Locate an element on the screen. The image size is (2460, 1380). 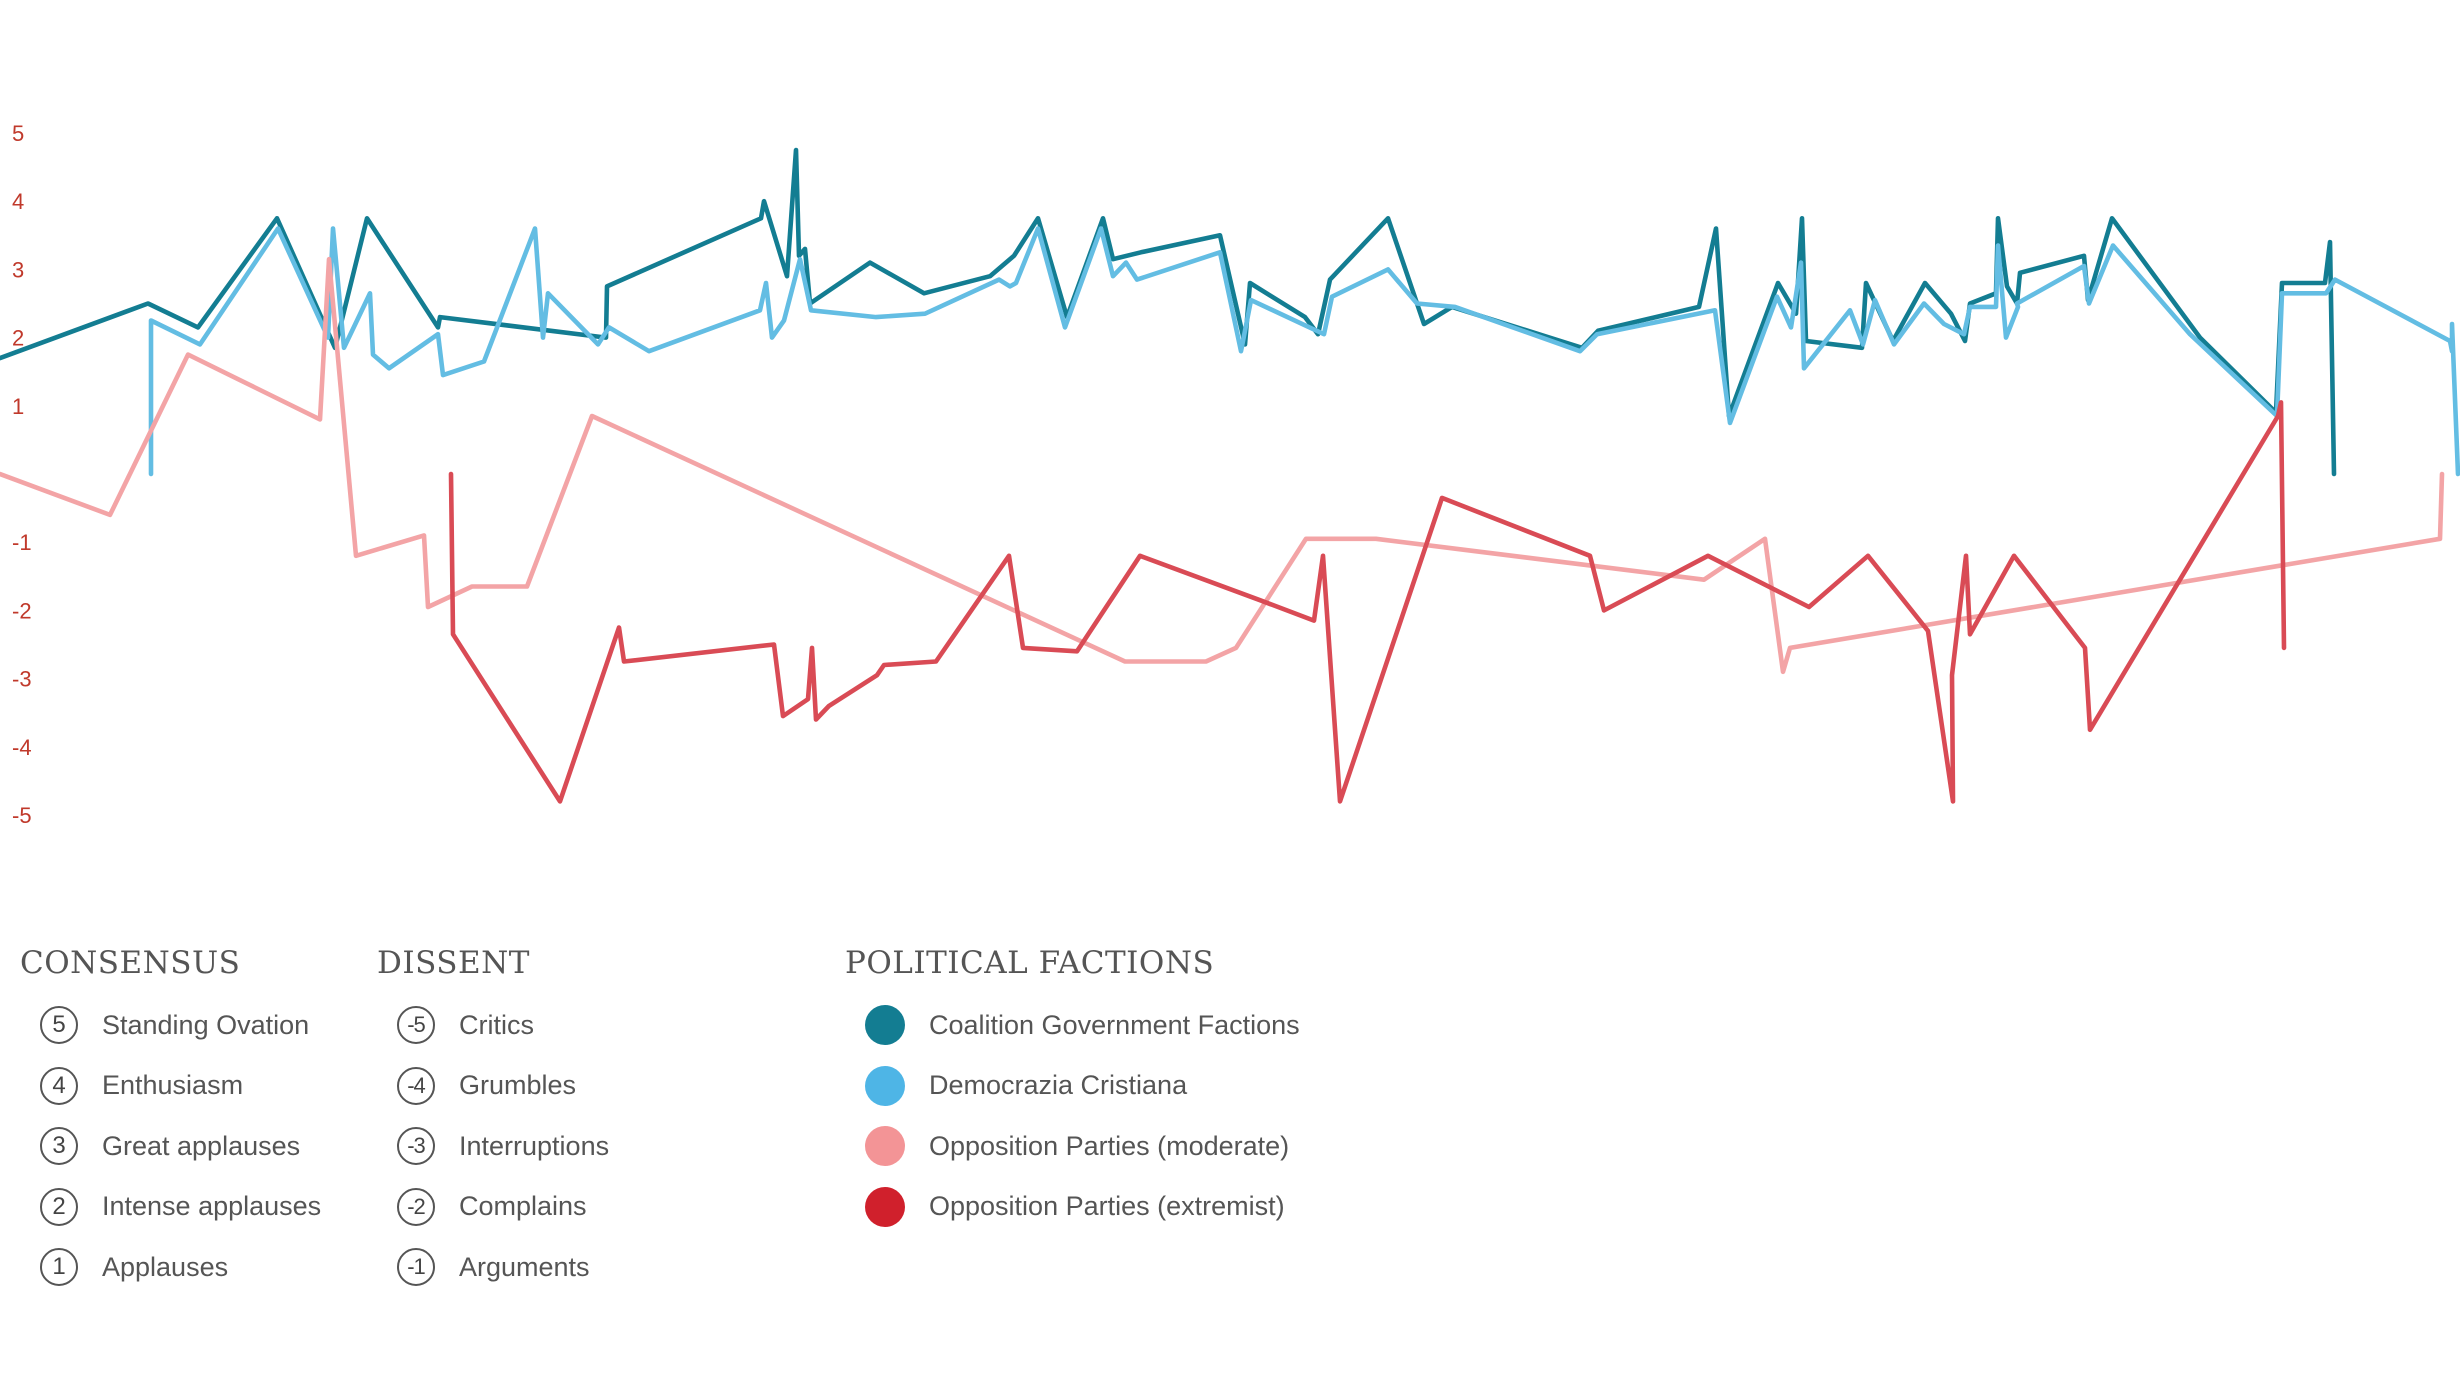
legend-dissent-item: -5 Critics is located at coordinates (493, 1025).